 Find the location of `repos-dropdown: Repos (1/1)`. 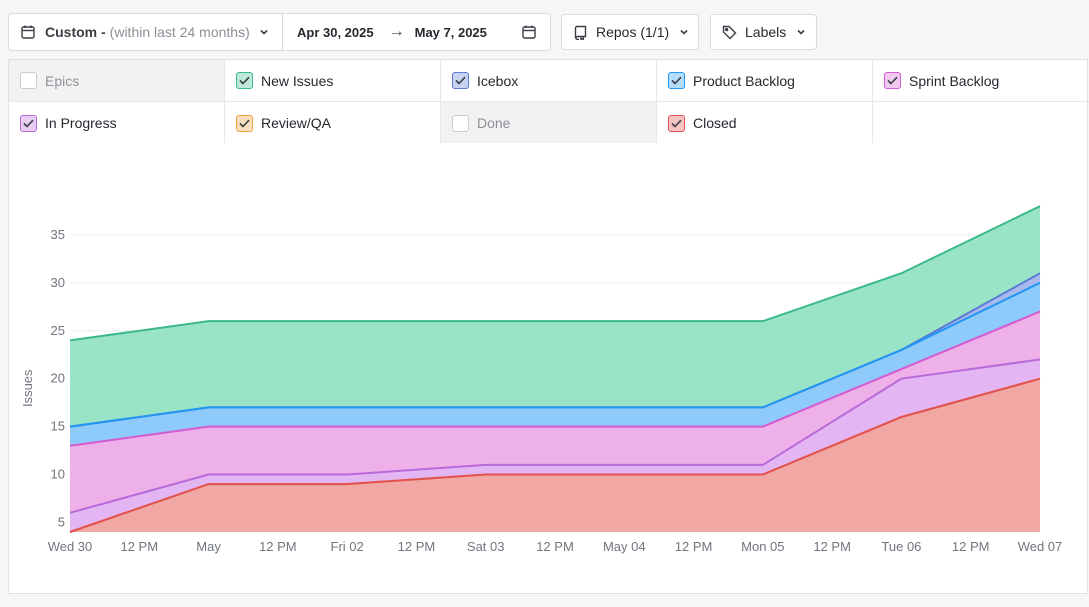

repos-dropdown: Repos (1/1) is located at coordinates (630, 32).